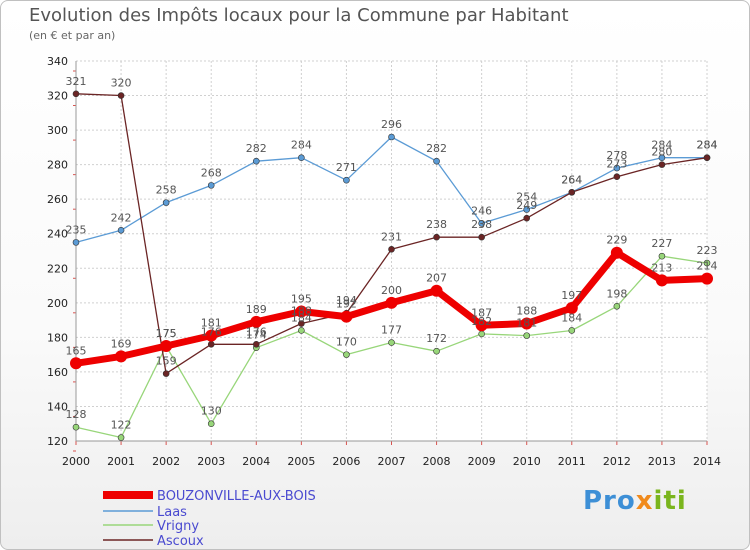 The image size is (750, 550). I want to click on data-label-vrigny: 223, so click(707, 250).